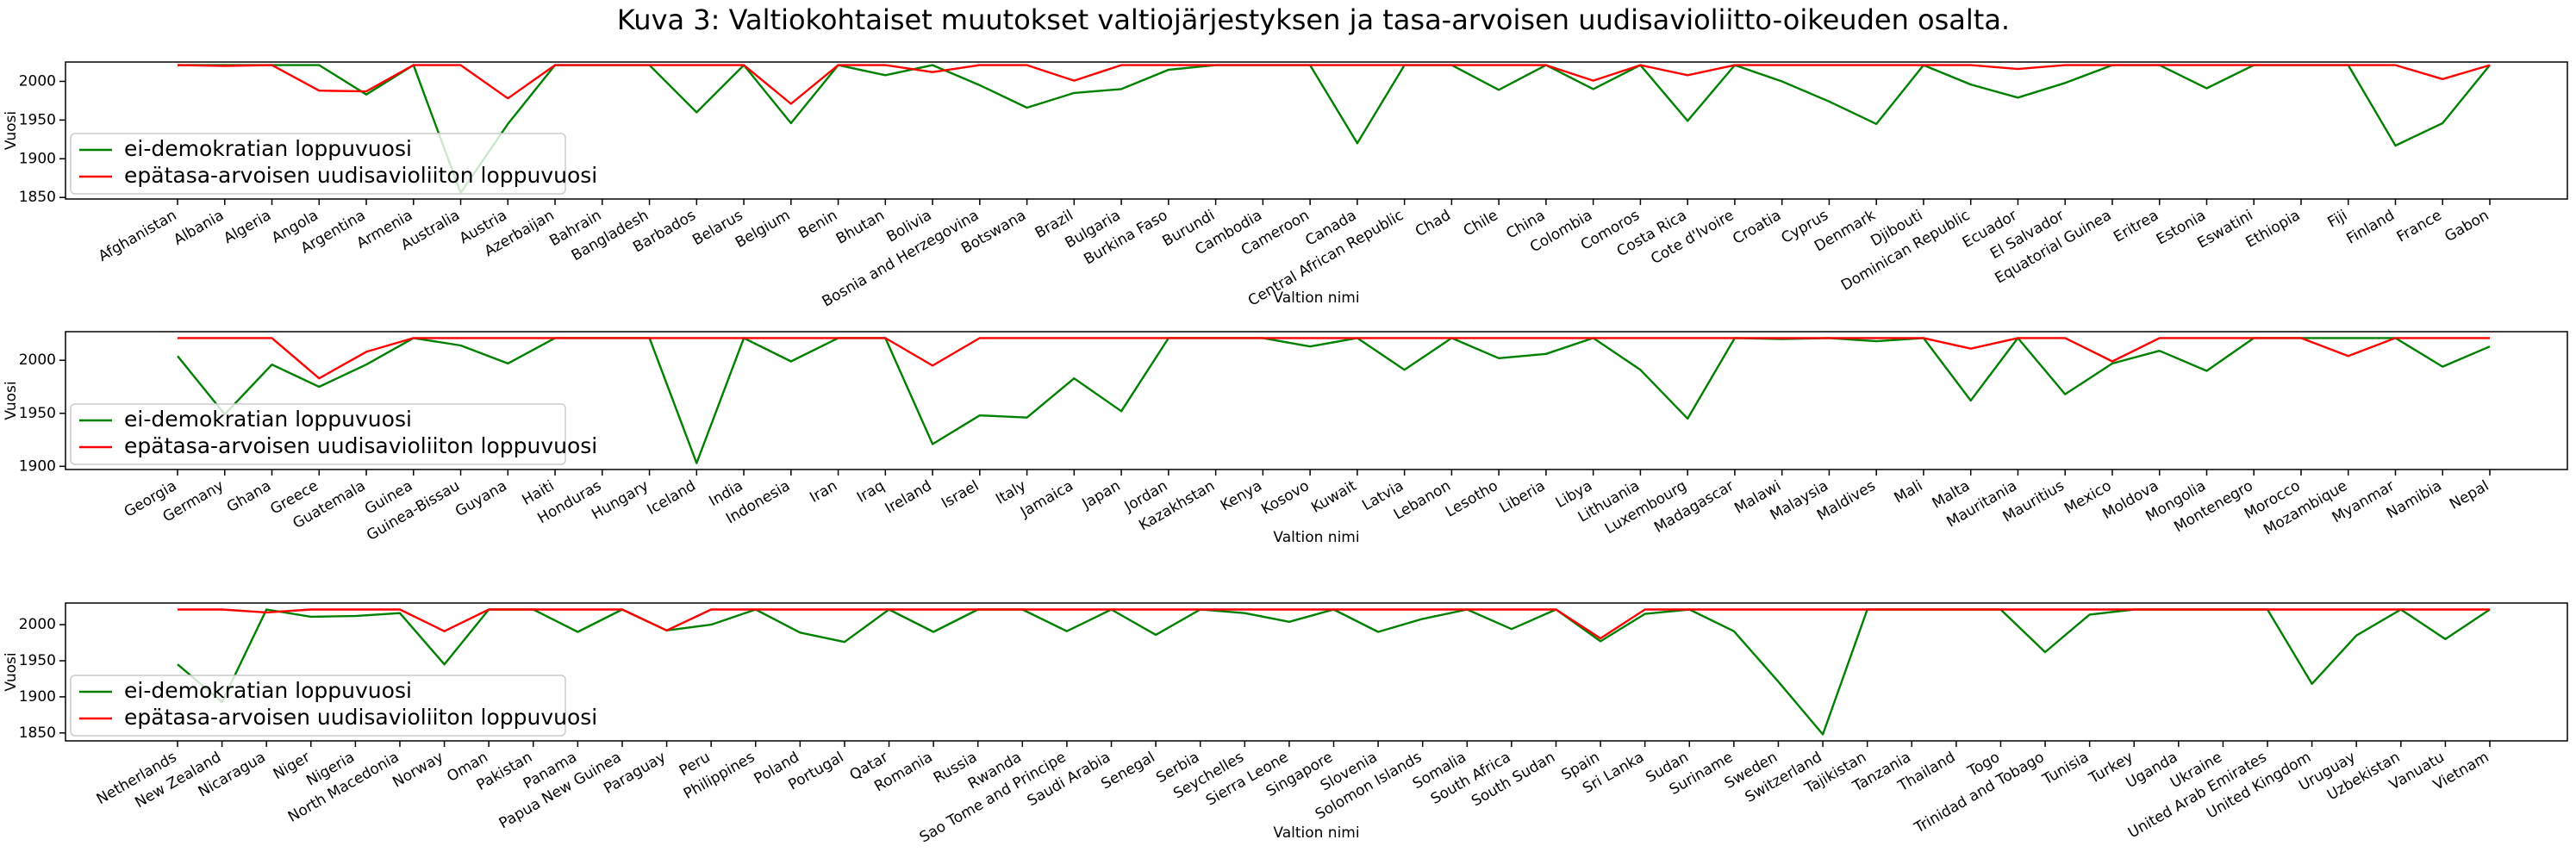 The image size is (2576, 852). I want to click on x-tick-label: France, so click(2419, 227).